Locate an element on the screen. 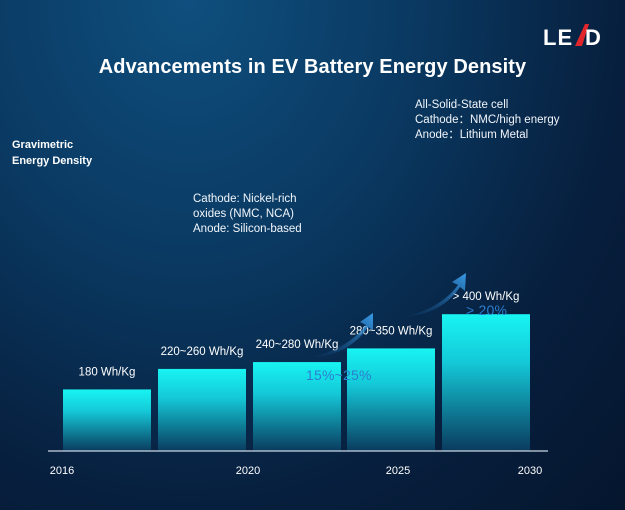 The image size is (625, 510). lead-logo: LE D is located at coordinates (575, 34).